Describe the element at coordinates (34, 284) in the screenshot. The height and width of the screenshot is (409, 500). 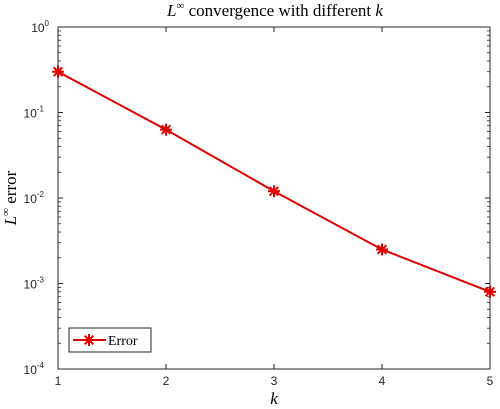
I see `y-tick-label: 10⁻³` at that location.